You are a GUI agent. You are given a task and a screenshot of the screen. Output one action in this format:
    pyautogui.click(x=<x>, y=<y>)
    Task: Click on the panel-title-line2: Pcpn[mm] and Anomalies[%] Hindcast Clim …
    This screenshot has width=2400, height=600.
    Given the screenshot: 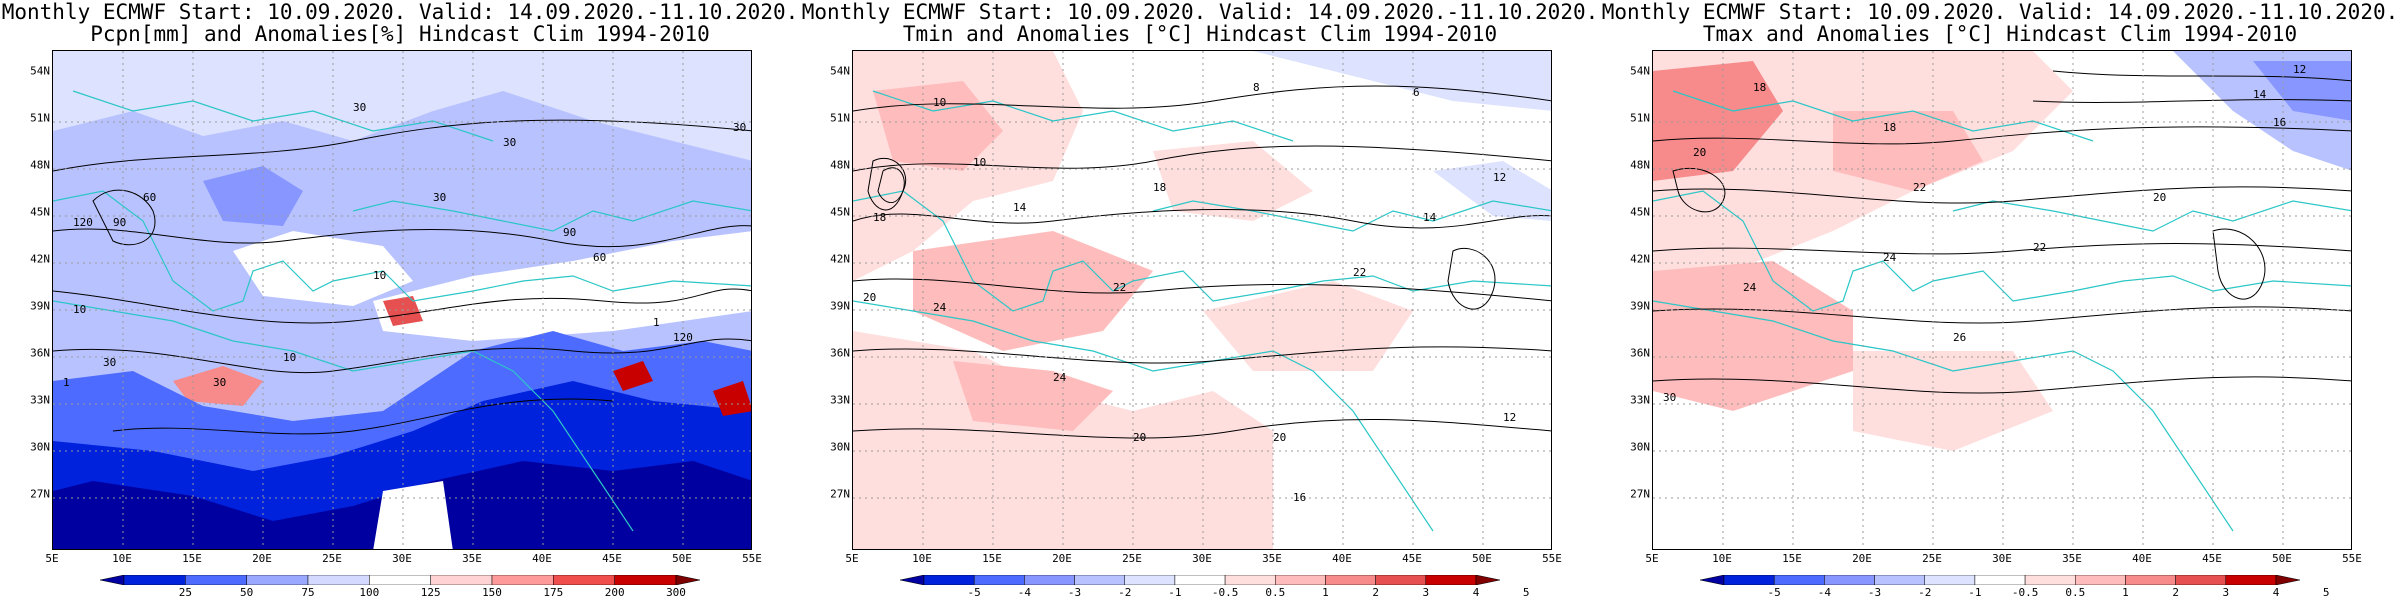 What is the action you would take?
    pyautogui.click(x=400, y=34)
    